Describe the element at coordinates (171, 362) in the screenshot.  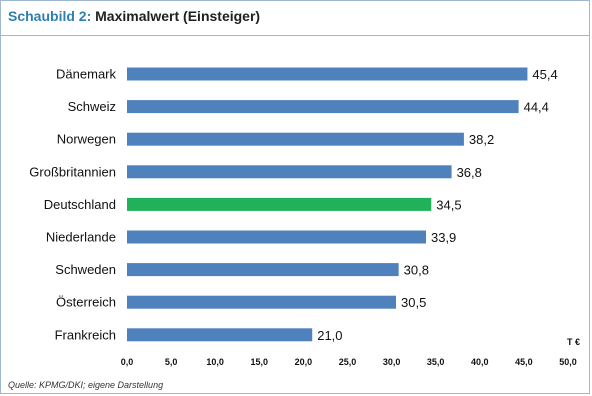
I see `x-tick-label: 5,0` at that location.